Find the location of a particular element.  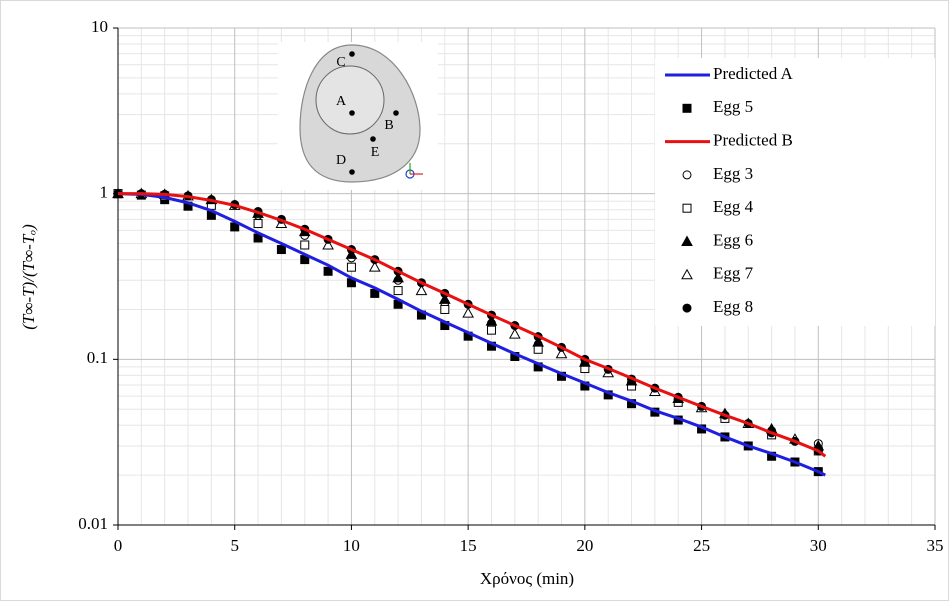

x-tick-label: 15 is located at coordinates (468, 545).